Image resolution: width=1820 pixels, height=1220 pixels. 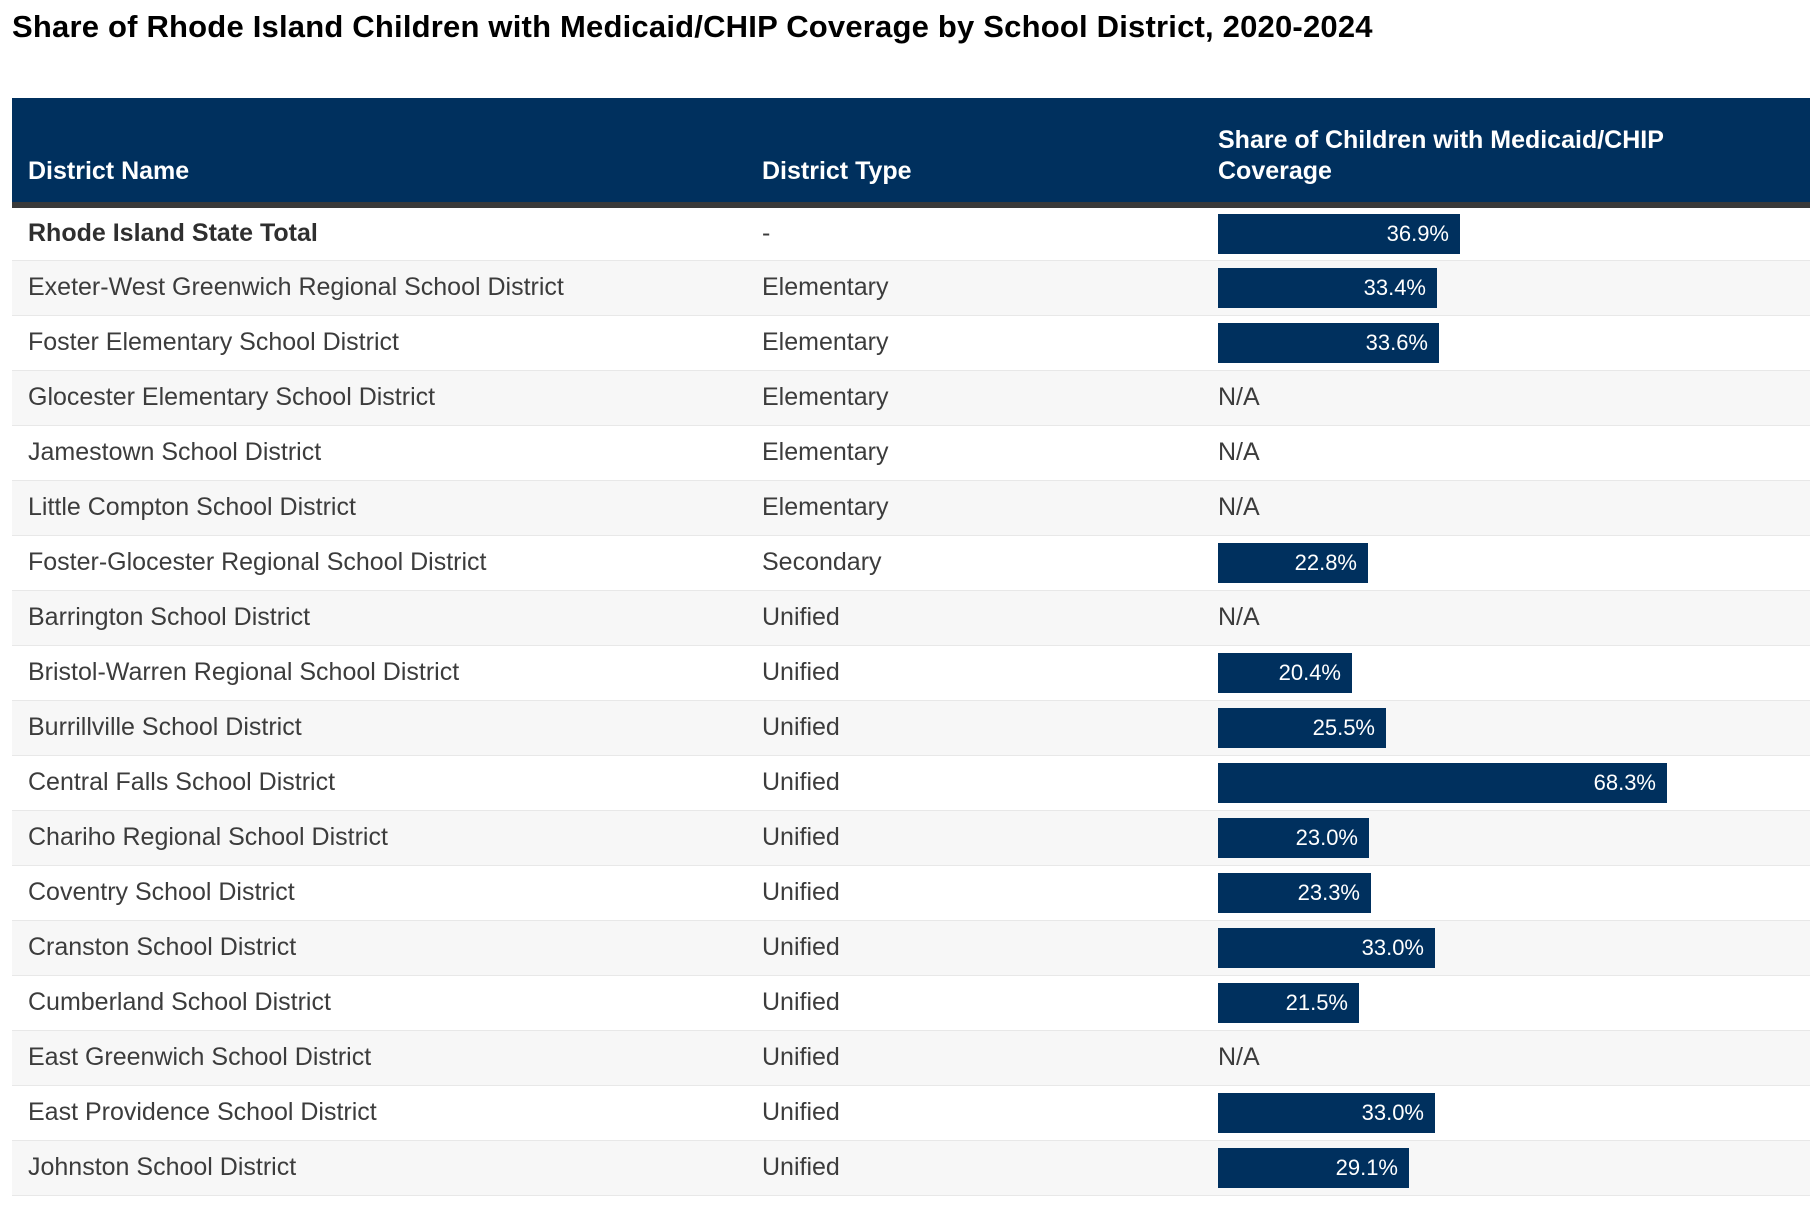 I want to click on table-row-cutoff, so click(x=911, y=1207).